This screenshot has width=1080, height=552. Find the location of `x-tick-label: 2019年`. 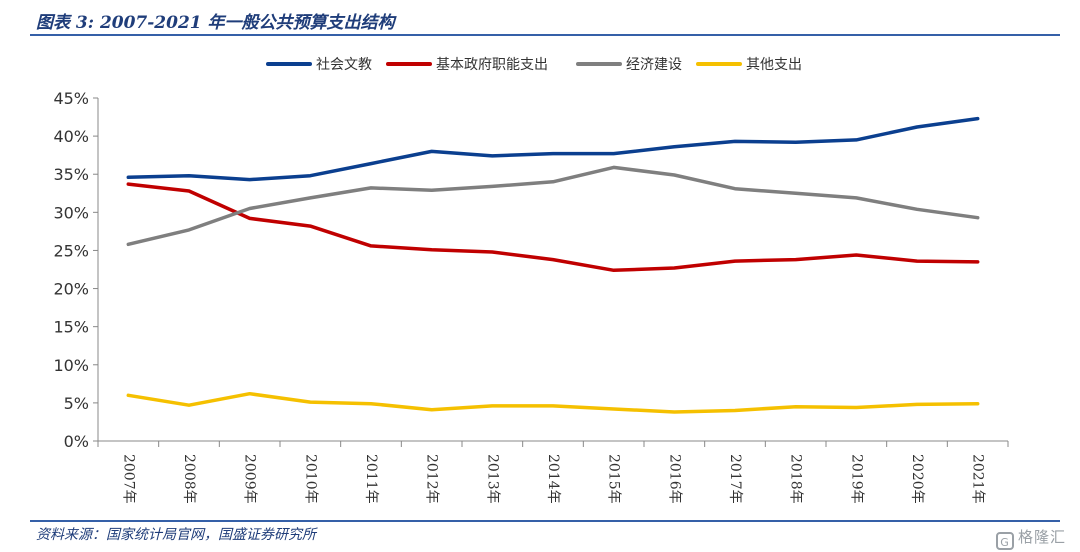

x-tick-label: 2019年 is located at coordinates (856, 479).